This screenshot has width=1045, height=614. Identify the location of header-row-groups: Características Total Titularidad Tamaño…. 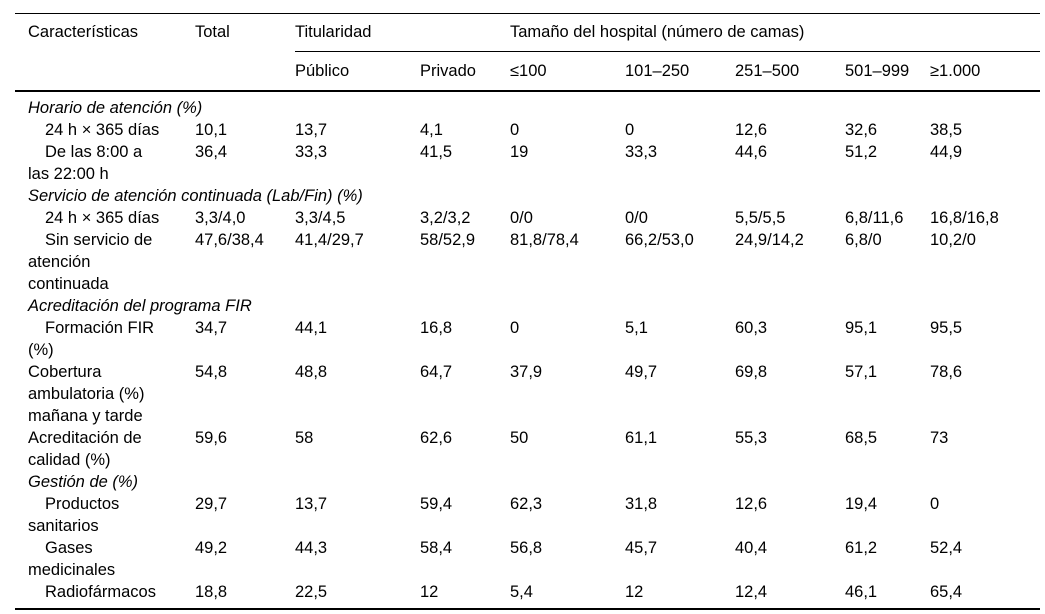
(528, 52).